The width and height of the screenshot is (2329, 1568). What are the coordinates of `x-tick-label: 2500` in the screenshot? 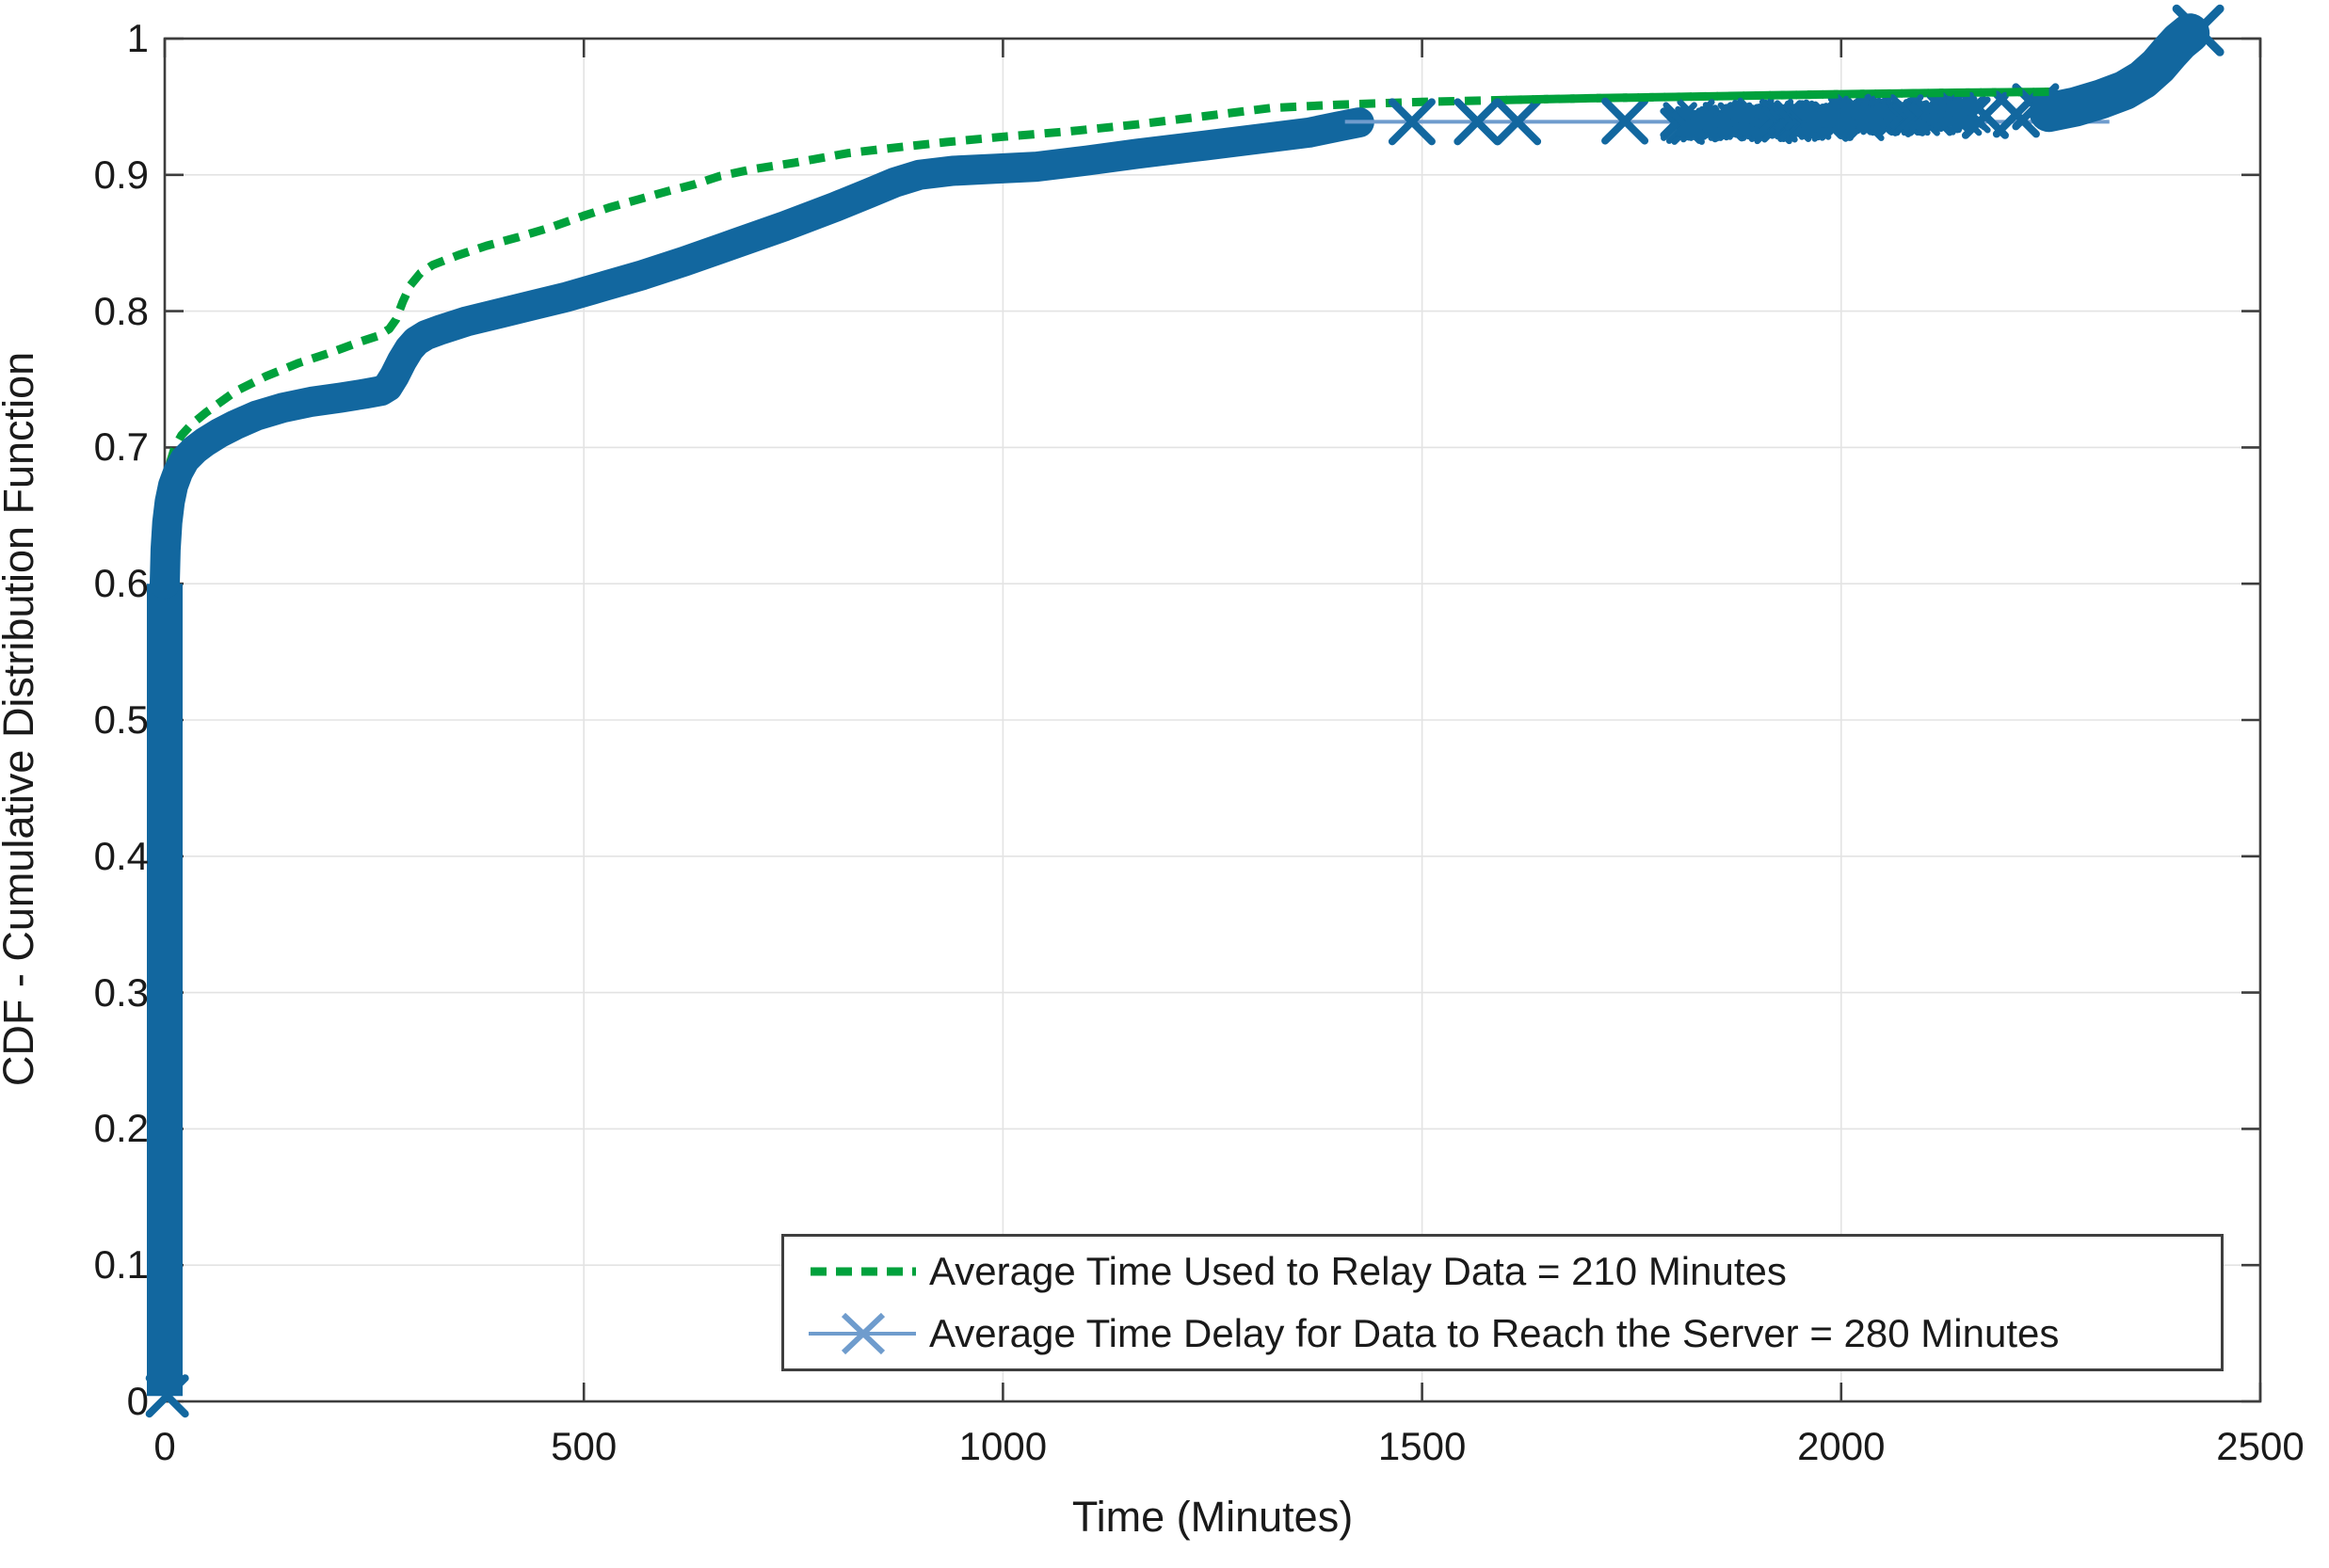 It's located at (2261, 1446).